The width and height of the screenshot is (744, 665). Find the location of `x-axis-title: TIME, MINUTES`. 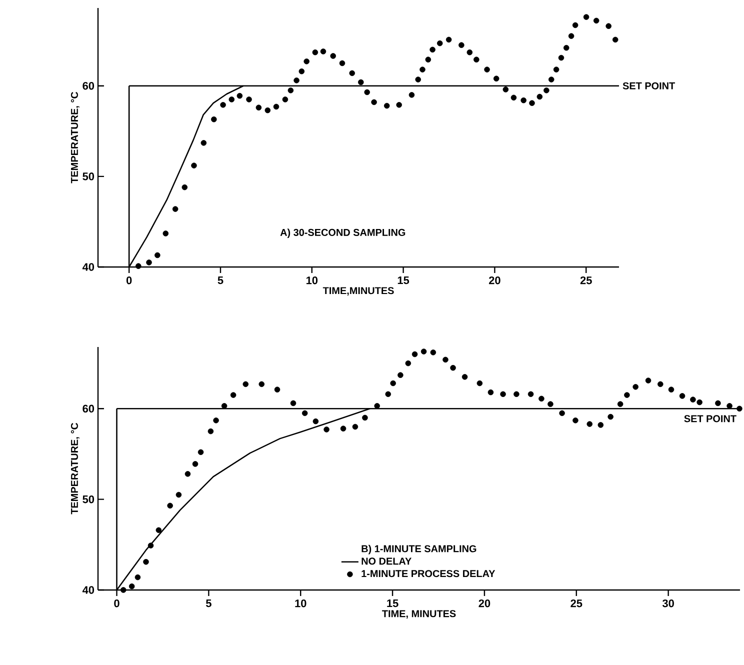

x-axis-title: TIME, MINUTES is located at coordinates (419, 614).